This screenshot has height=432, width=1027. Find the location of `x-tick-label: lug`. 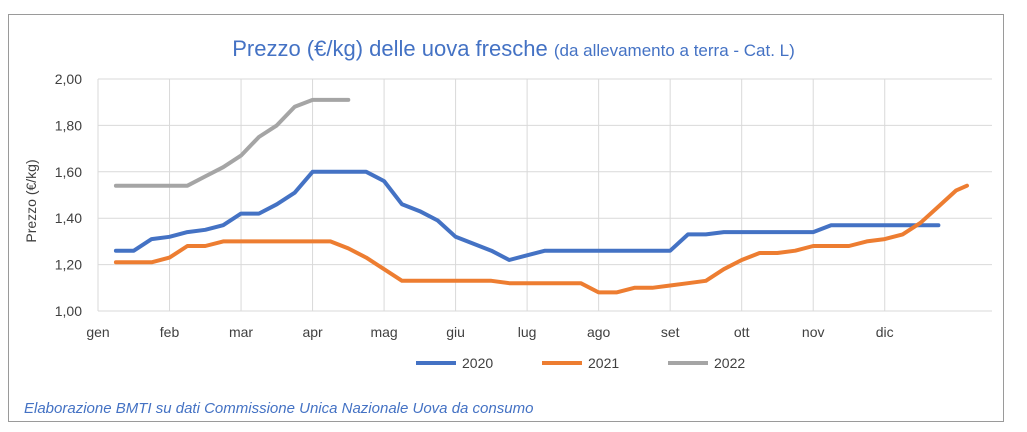

x-tick-label: lug is located at coordinates (527, 332).